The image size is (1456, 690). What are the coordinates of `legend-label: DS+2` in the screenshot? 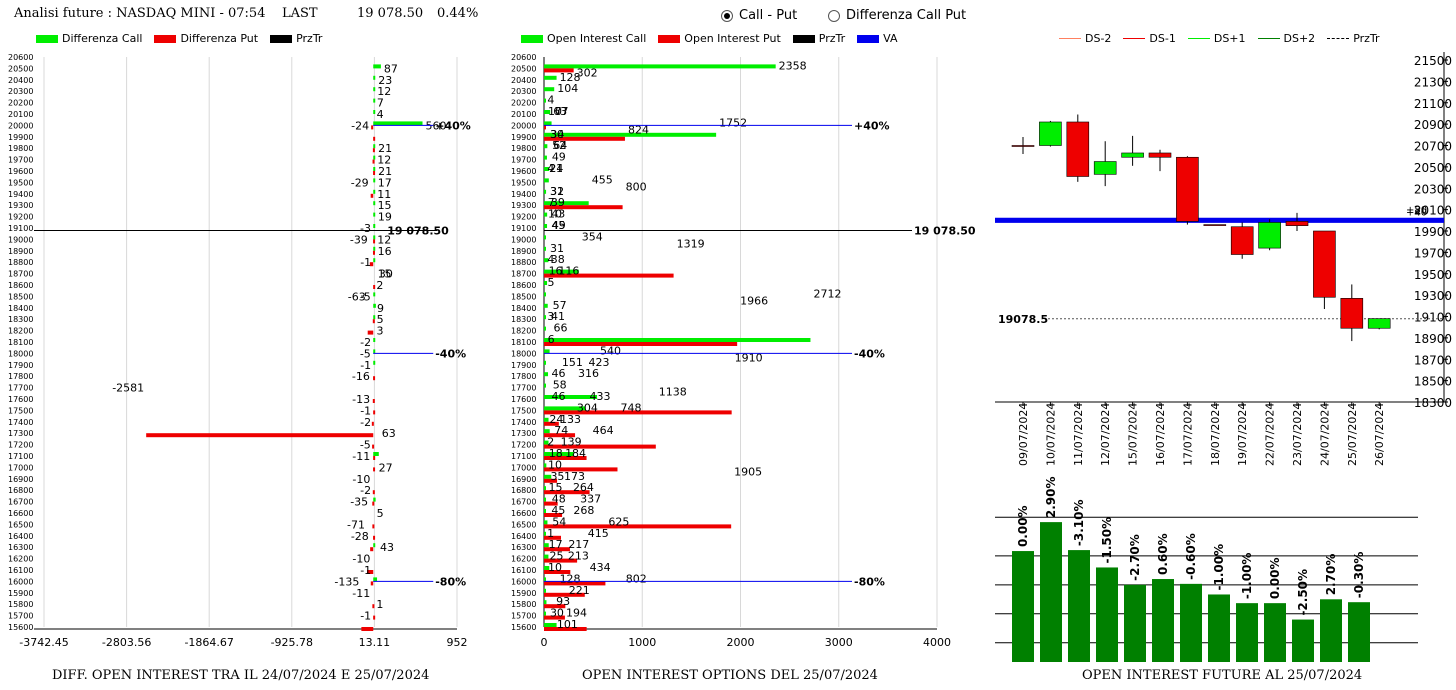 It's located at (1299, 38).